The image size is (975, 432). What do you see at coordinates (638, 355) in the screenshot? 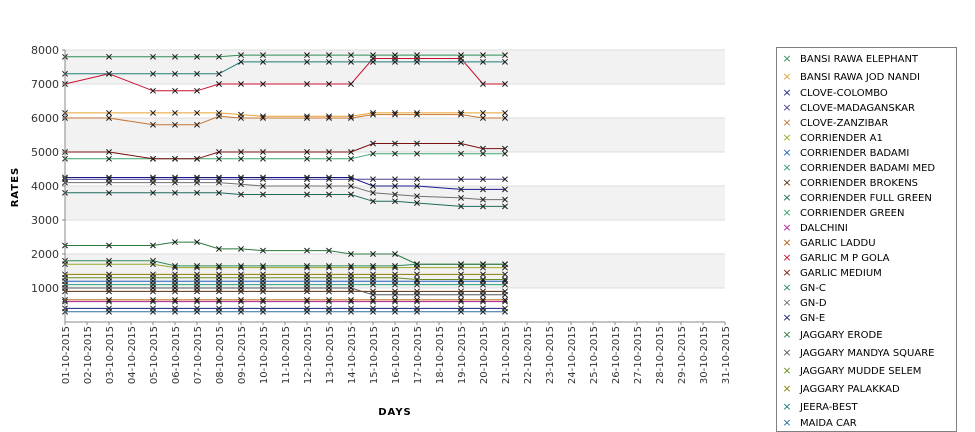
I see `x-tick-label: 27-10-2015` at bounding box center [638, 355].